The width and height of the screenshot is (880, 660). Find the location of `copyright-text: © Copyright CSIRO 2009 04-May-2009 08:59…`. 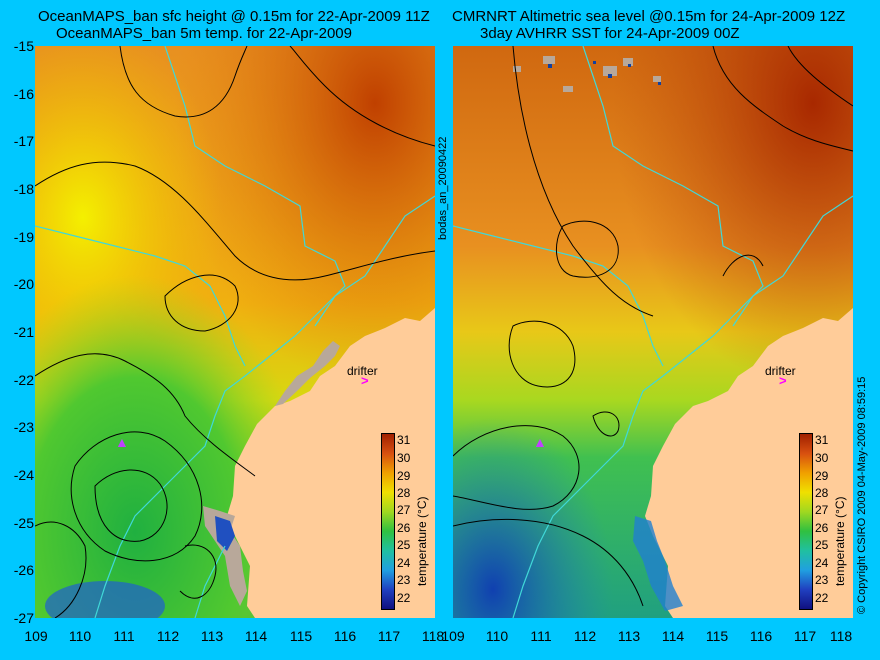

copyright-text: © Copyright CSIRO 2009 04-May-2009 08:59… is located at coordinates (862, 495).